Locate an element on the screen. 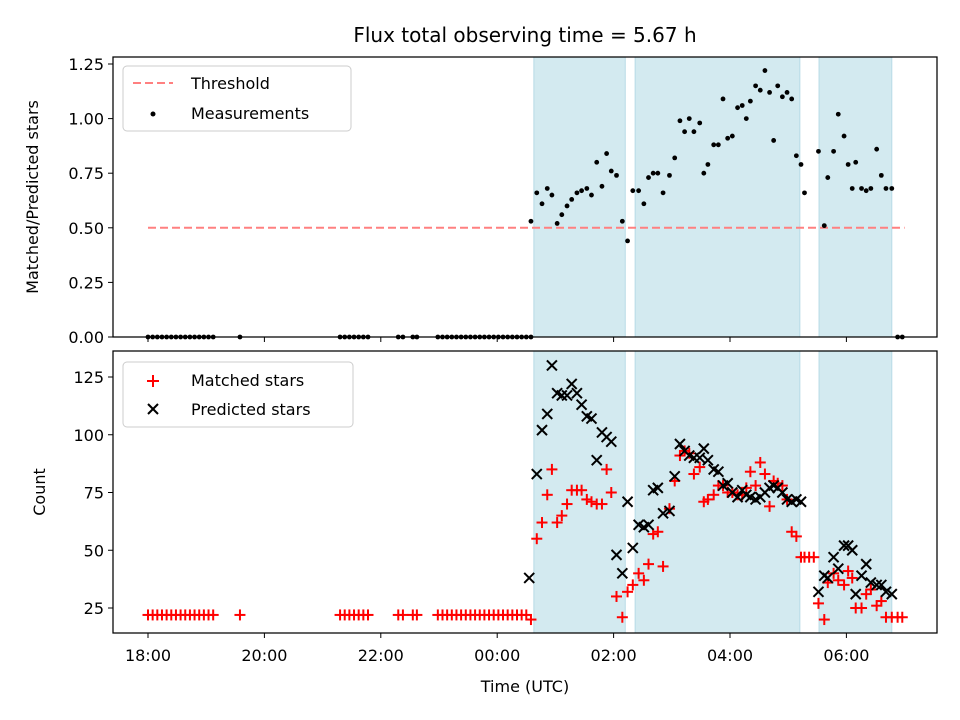 Image resolution: width=960 pixels, height=720 pixels. x-tick-label: 00:00 is located at coordinates (497, 655).